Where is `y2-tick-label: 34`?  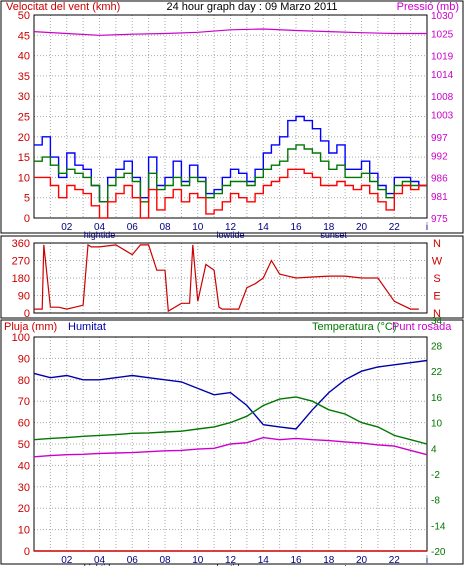
y2-tick-label: 34 is located at coordinates (437, 321).